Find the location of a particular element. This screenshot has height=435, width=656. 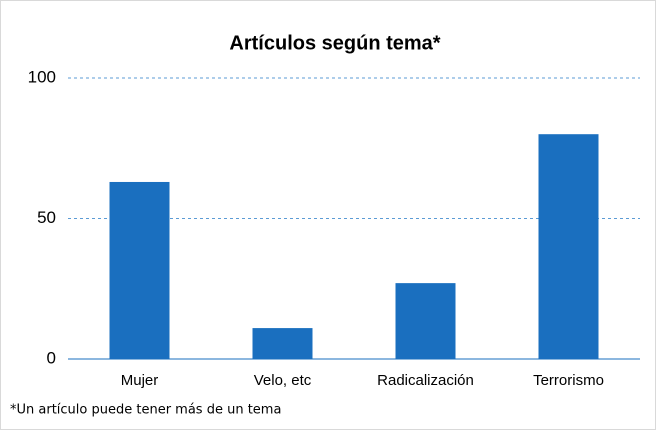

x-tick-label: Velo, etc is located at coordinates (283, 380).